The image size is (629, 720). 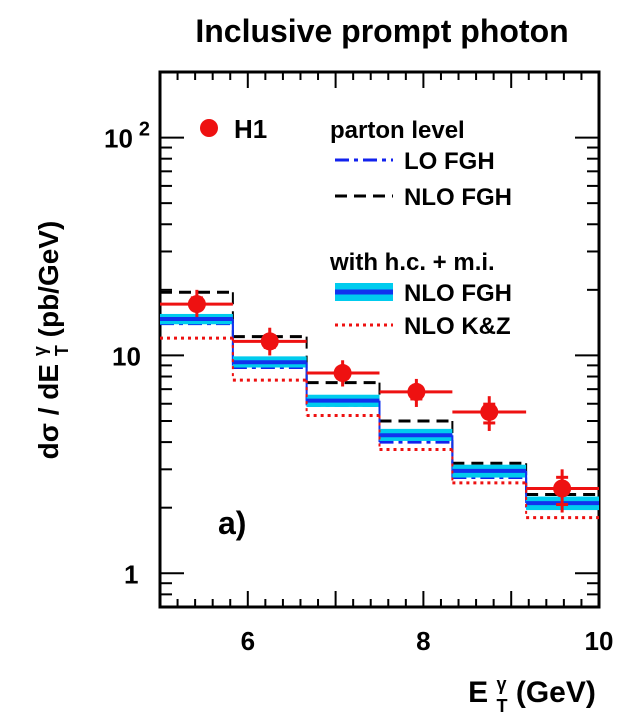 What do you see at coordinates (478, 692) in the screenshot?
I see `x-axis-label-main: E` at bounding box center [478, 692].